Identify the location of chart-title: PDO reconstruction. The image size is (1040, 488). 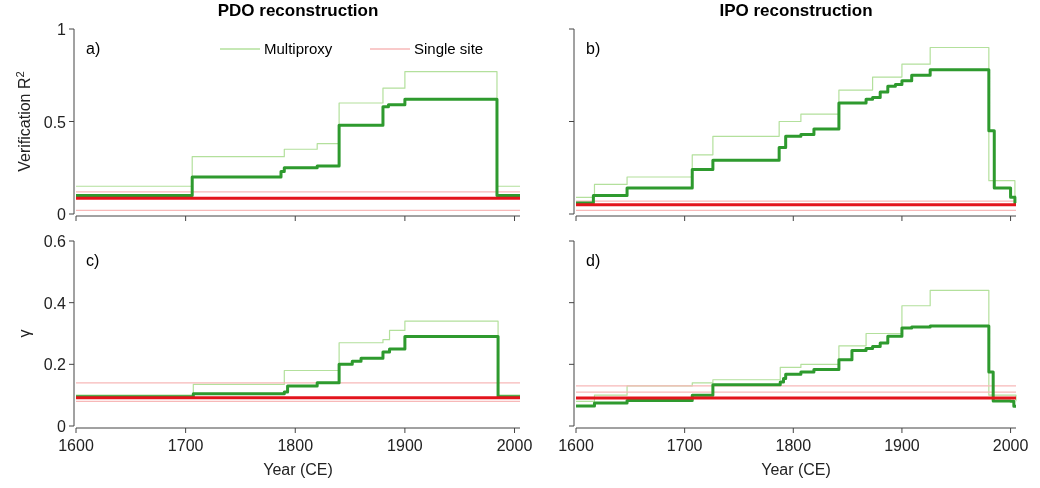
(298, 10).